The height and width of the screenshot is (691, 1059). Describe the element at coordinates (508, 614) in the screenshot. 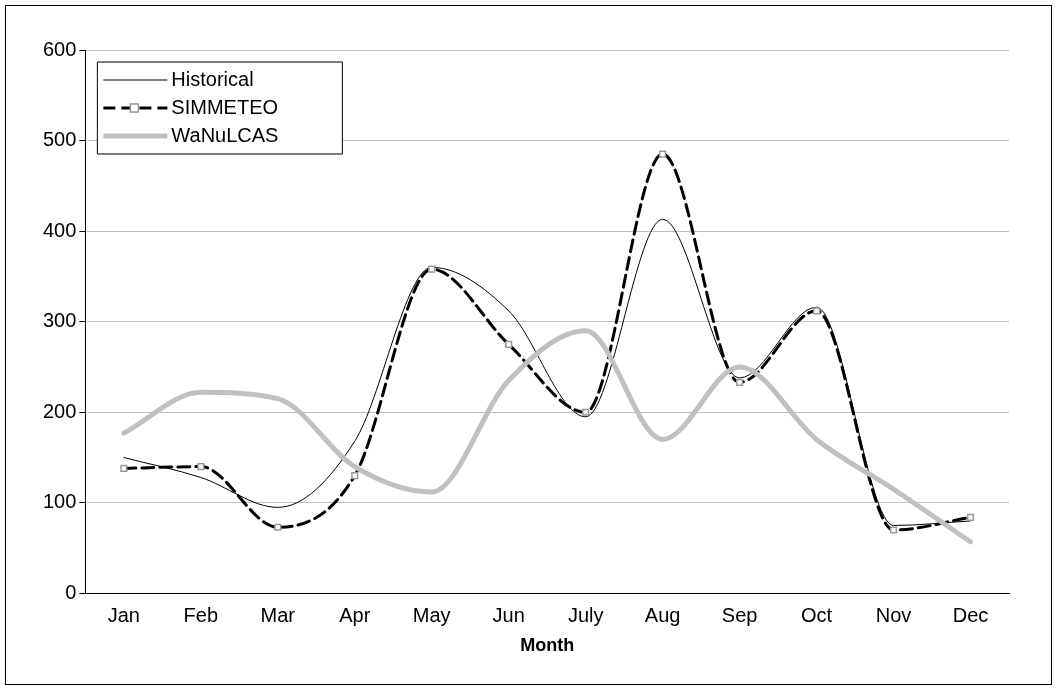

I see `x-tick-label: Jun` at that location.